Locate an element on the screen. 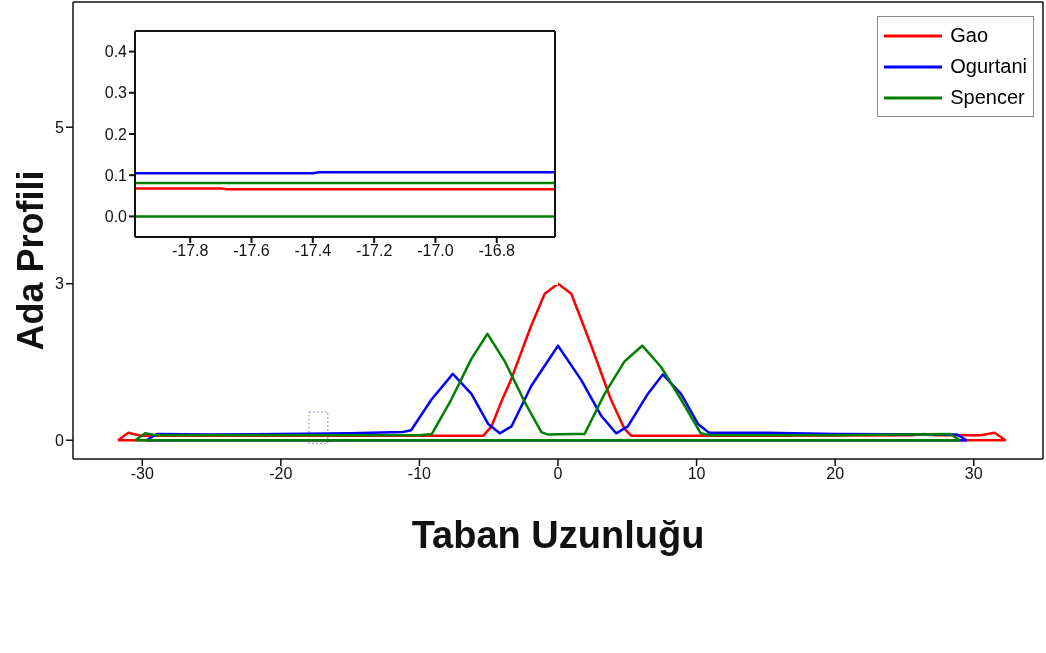  y-tick-label: 3 is located at coordinates (60, 284).